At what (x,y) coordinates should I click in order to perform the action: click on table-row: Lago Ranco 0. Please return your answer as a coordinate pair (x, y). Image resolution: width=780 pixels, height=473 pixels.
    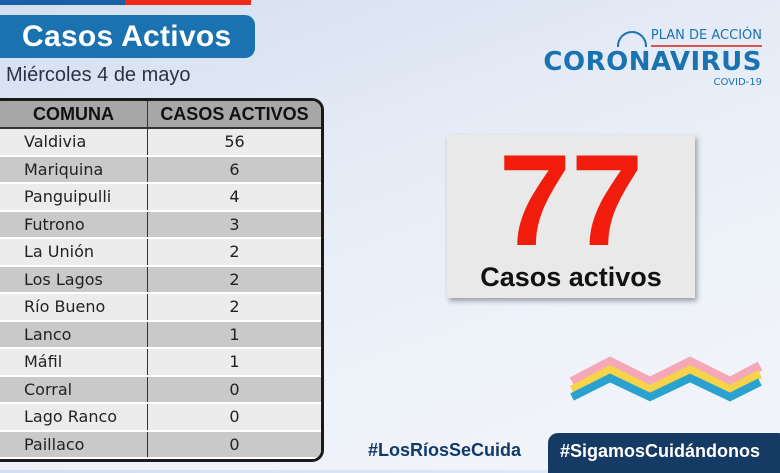
    Looking at the image, I should click on (160, 418).